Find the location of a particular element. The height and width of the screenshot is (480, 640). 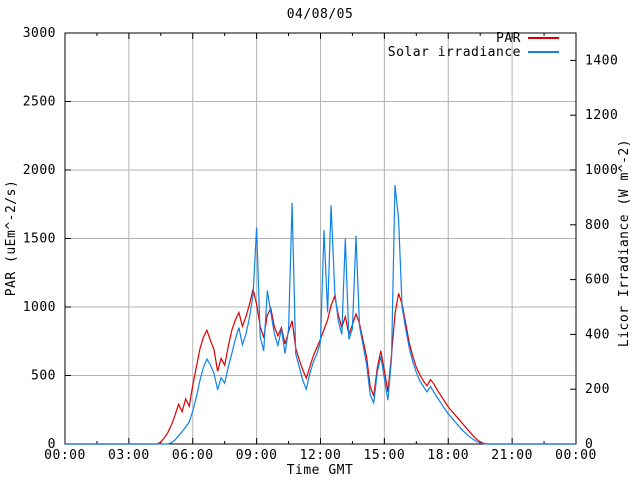

y-right-tick-label: 400 is located at coordinates (597, 334).